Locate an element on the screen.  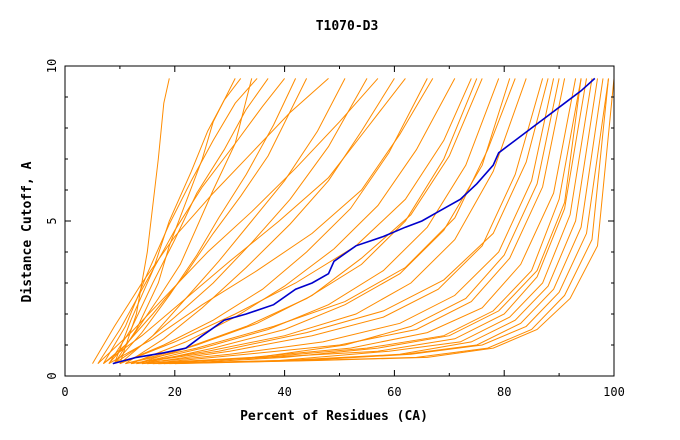
y-tick-label-5: 5 is located at coordinates (52, 220).